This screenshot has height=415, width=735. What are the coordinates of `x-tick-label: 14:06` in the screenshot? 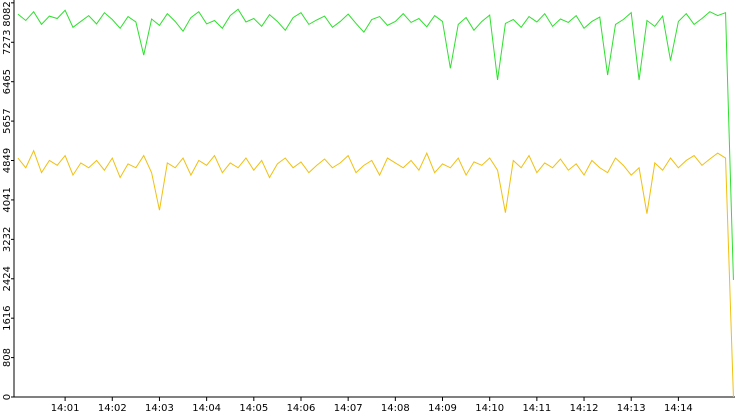 It's located at (301, 408).